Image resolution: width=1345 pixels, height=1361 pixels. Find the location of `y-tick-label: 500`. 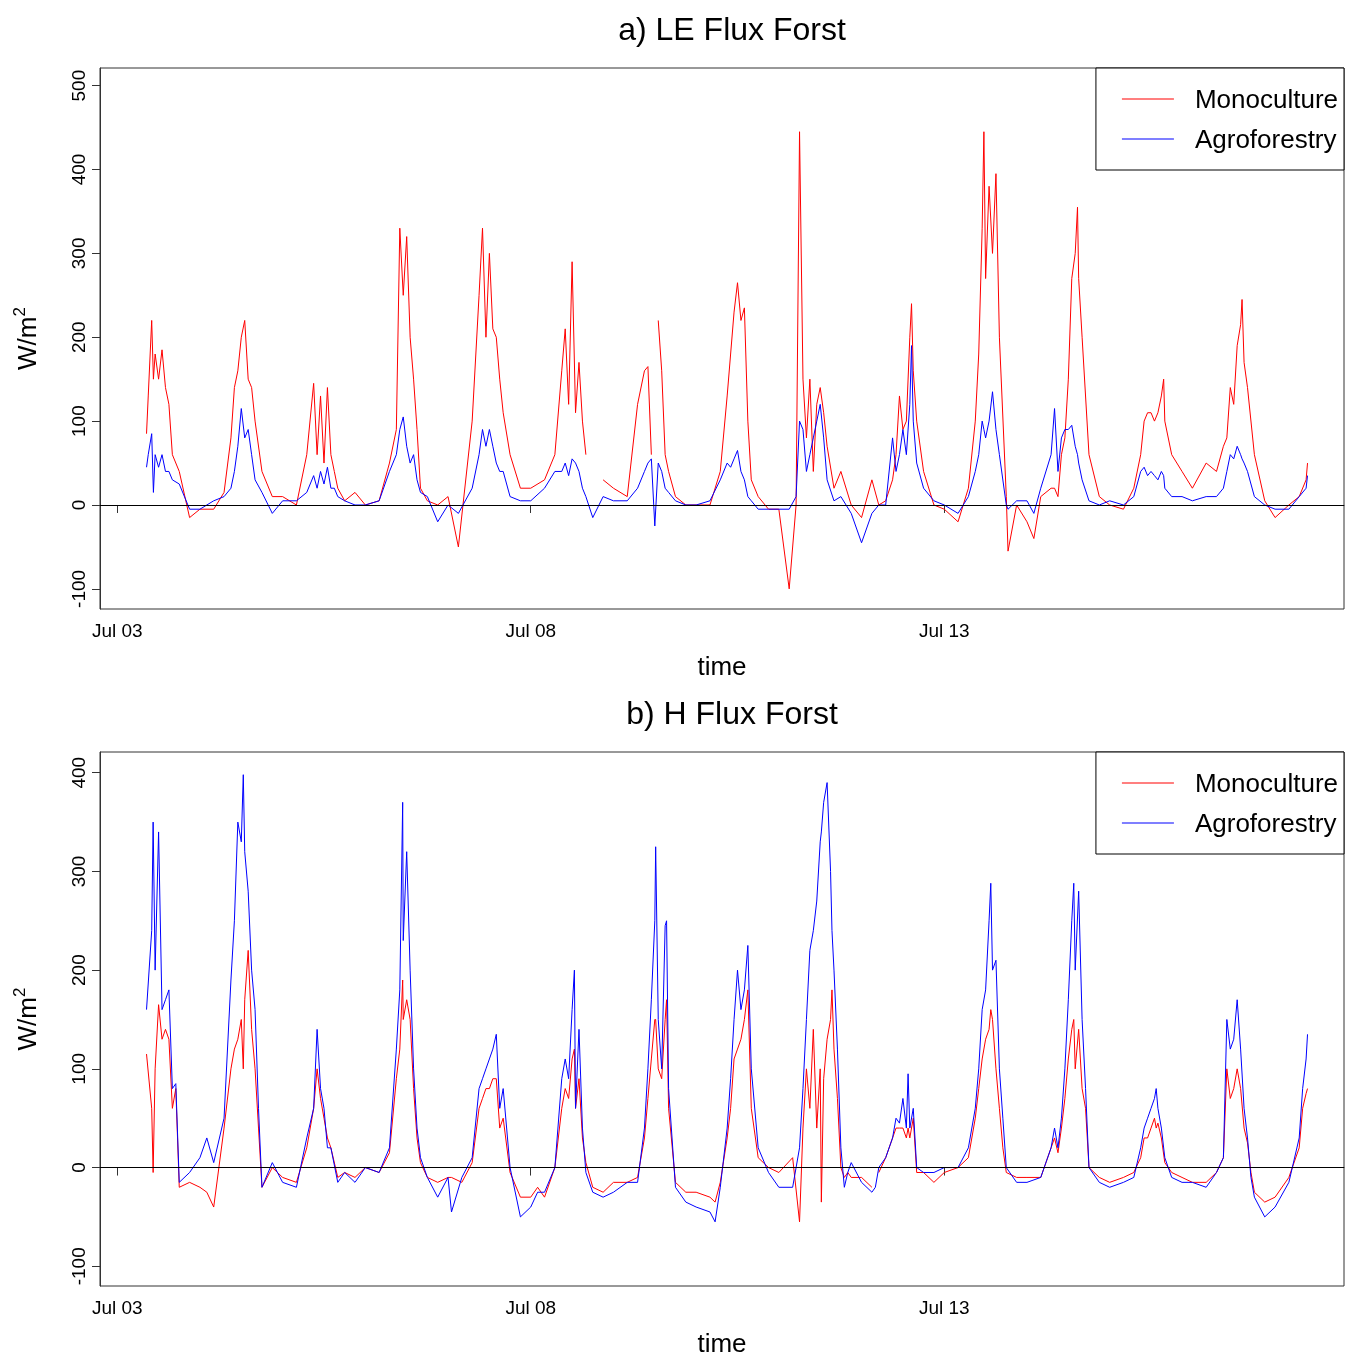

y-tick-label: 500 is located at coordinates (78, 85).